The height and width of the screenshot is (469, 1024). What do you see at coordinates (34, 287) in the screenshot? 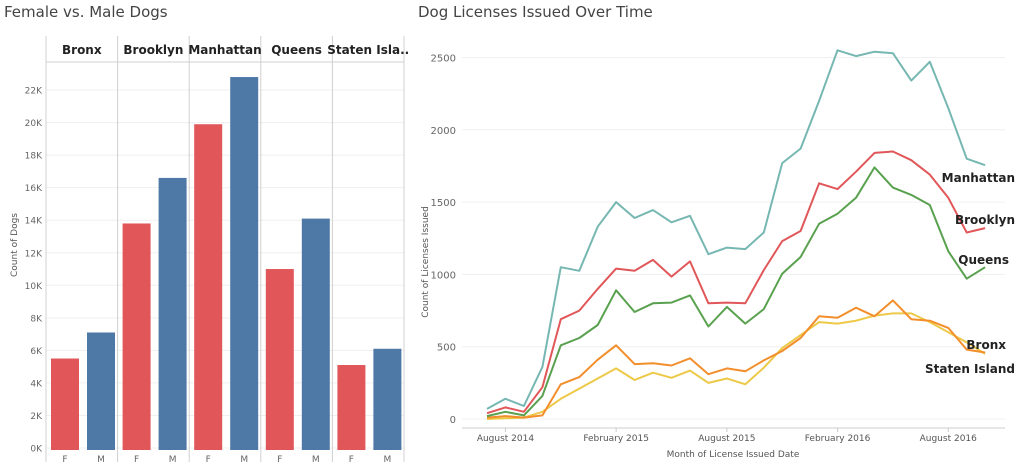
I see `left-y-tick-label: 10K` at bounding box center [34, 287].